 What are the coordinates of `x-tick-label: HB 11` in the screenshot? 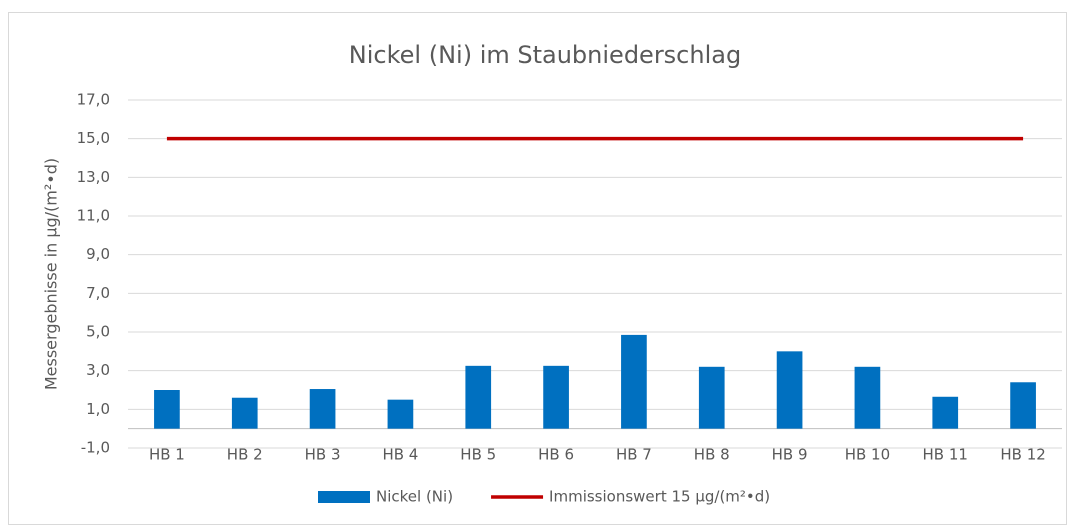 It's located at (945, 455).